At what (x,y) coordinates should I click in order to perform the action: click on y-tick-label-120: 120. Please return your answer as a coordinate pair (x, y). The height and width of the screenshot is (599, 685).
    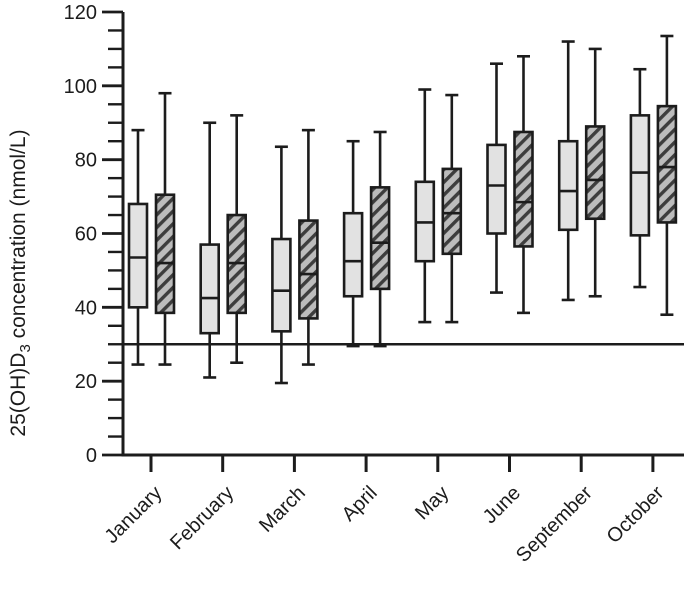
    Looking at the image, I should click on (80, 13).